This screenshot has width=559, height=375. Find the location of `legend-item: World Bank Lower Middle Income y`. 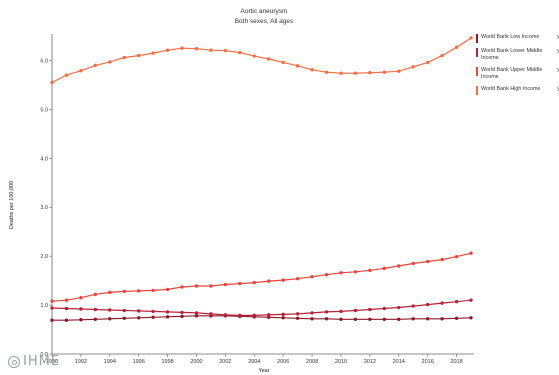

legend-item: World Bank Lower Middle Income y is located at coordinates (517, 55).